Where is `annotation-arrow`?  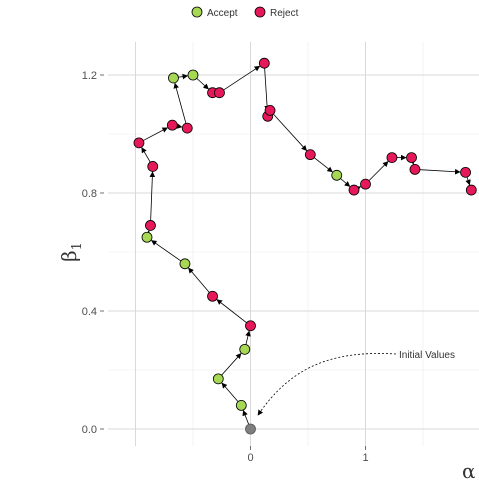
annotation-arrow is located at coordinates (327, 384).